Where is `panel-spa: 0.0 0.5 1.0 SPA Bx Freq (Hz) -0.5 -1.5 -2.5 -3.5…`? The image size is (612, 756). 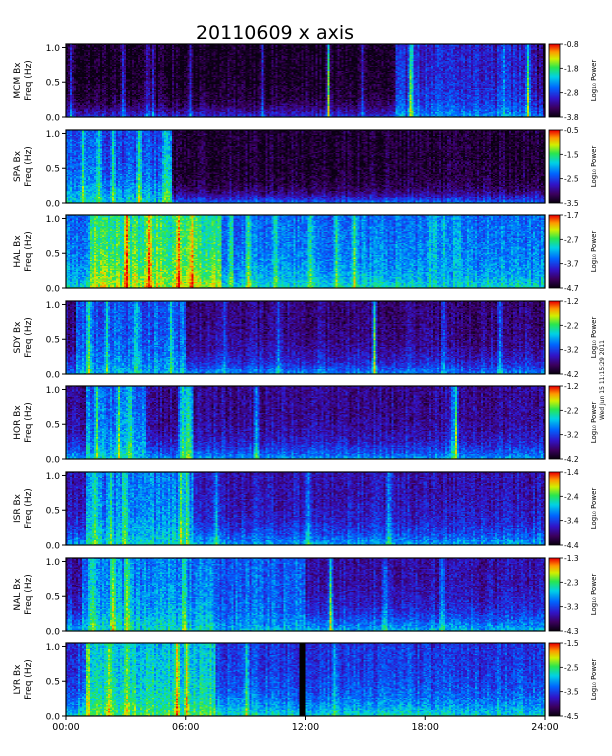 panel-spa: 0.0 0.5 1.0 SPA Bx Freq (Hz) -0.5 -1.5 -2.5 -3.5… is located at coordinates (305, 168).